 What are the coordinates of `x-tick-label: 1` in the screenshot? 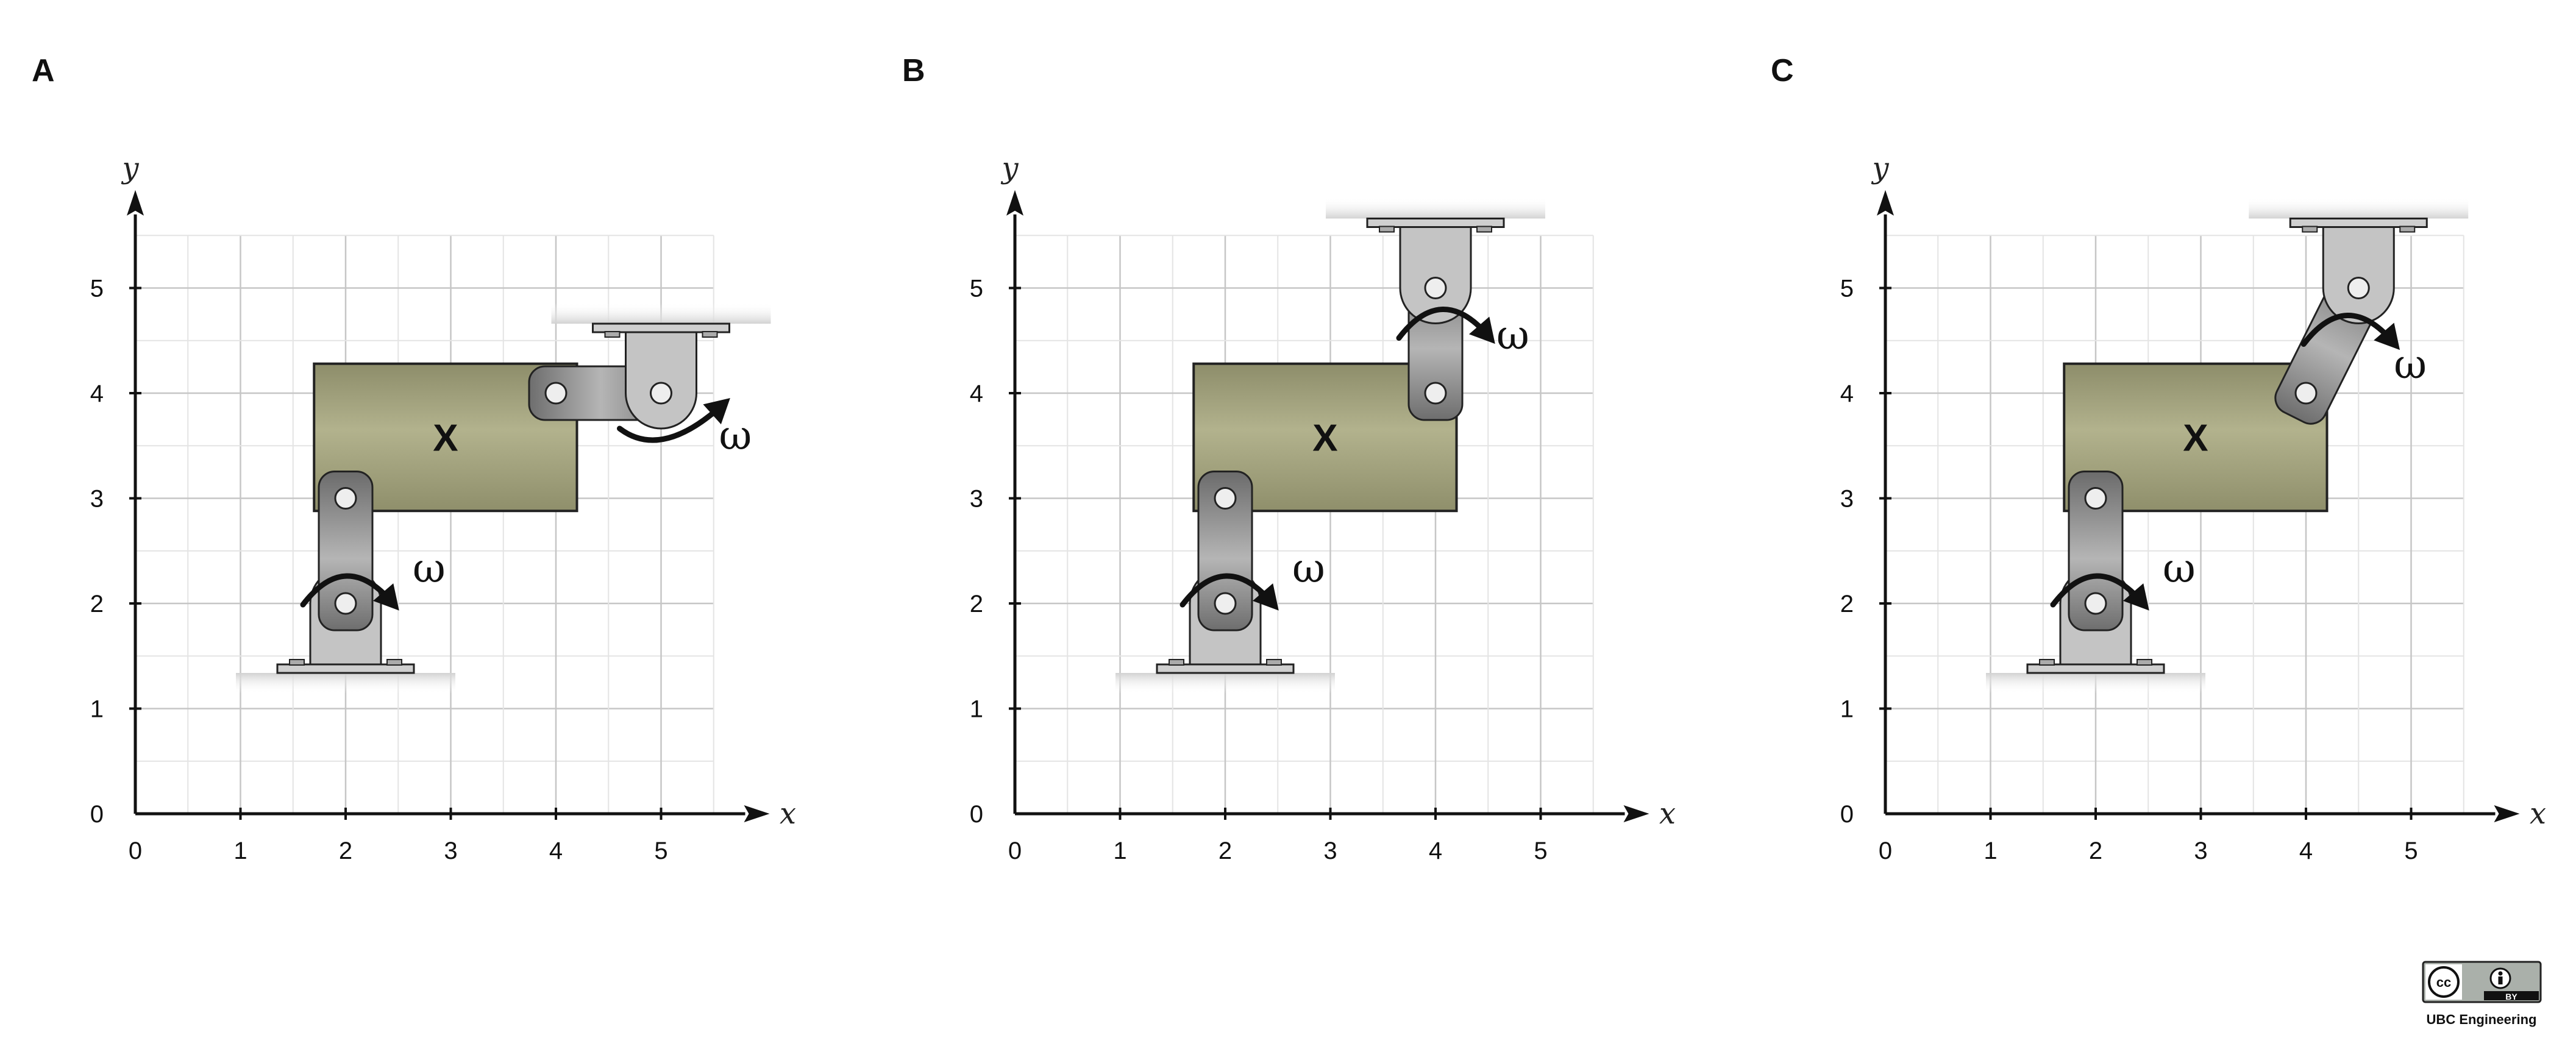 It's located at (1990, 851).